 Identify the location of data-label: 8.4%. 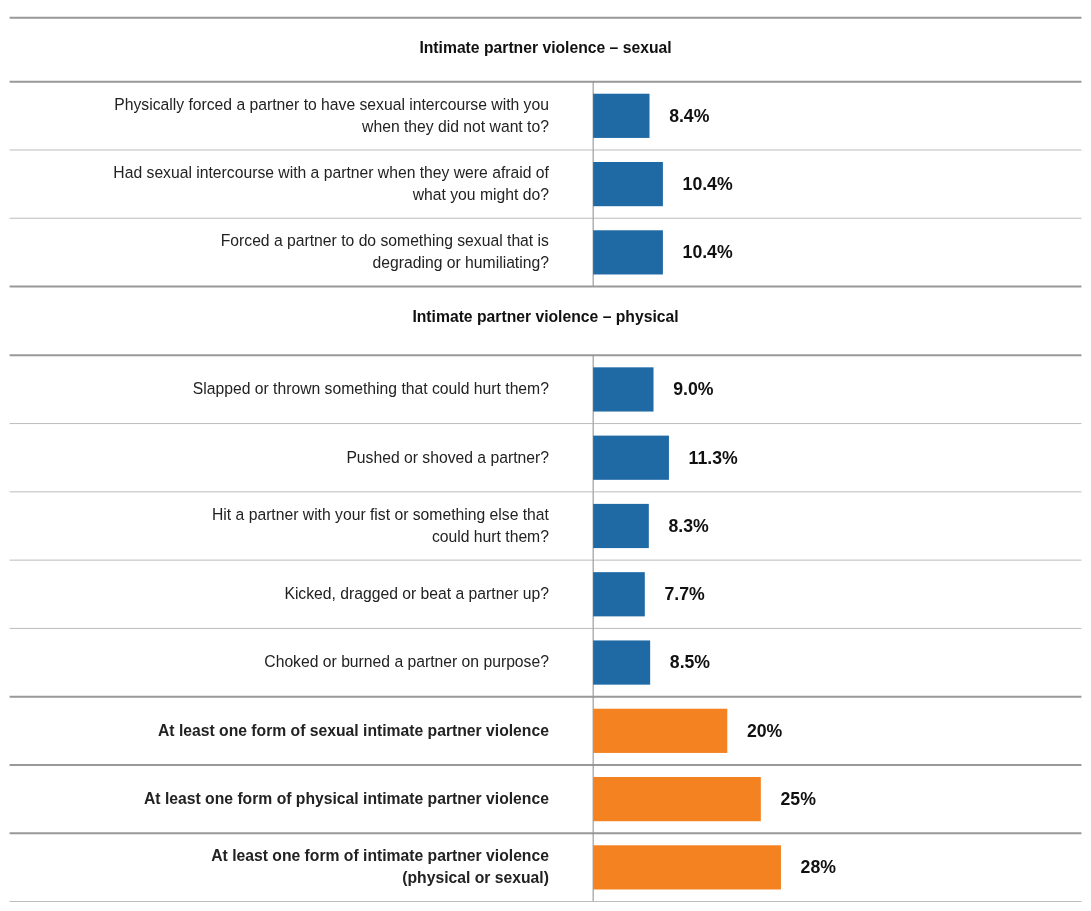
(689, 115).